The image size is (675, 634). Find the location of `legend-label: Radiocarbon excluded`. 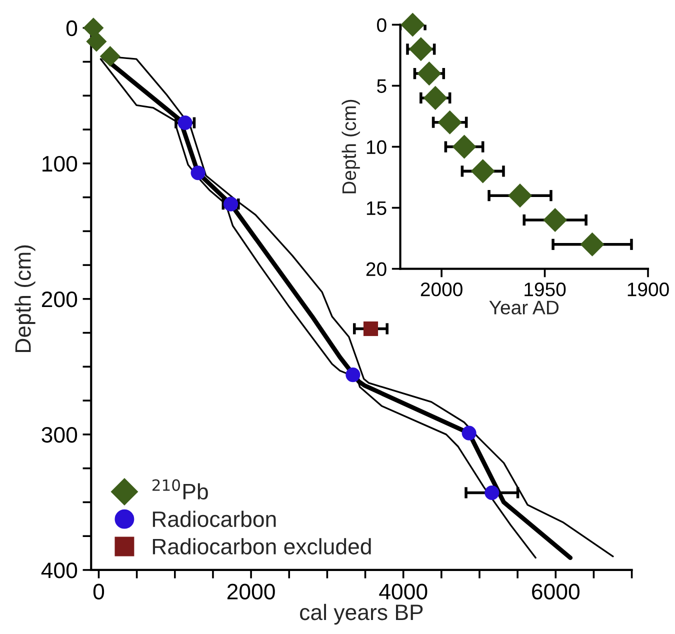

legend-label: Radiocarbon excluded is located at coordinates (261, 546).